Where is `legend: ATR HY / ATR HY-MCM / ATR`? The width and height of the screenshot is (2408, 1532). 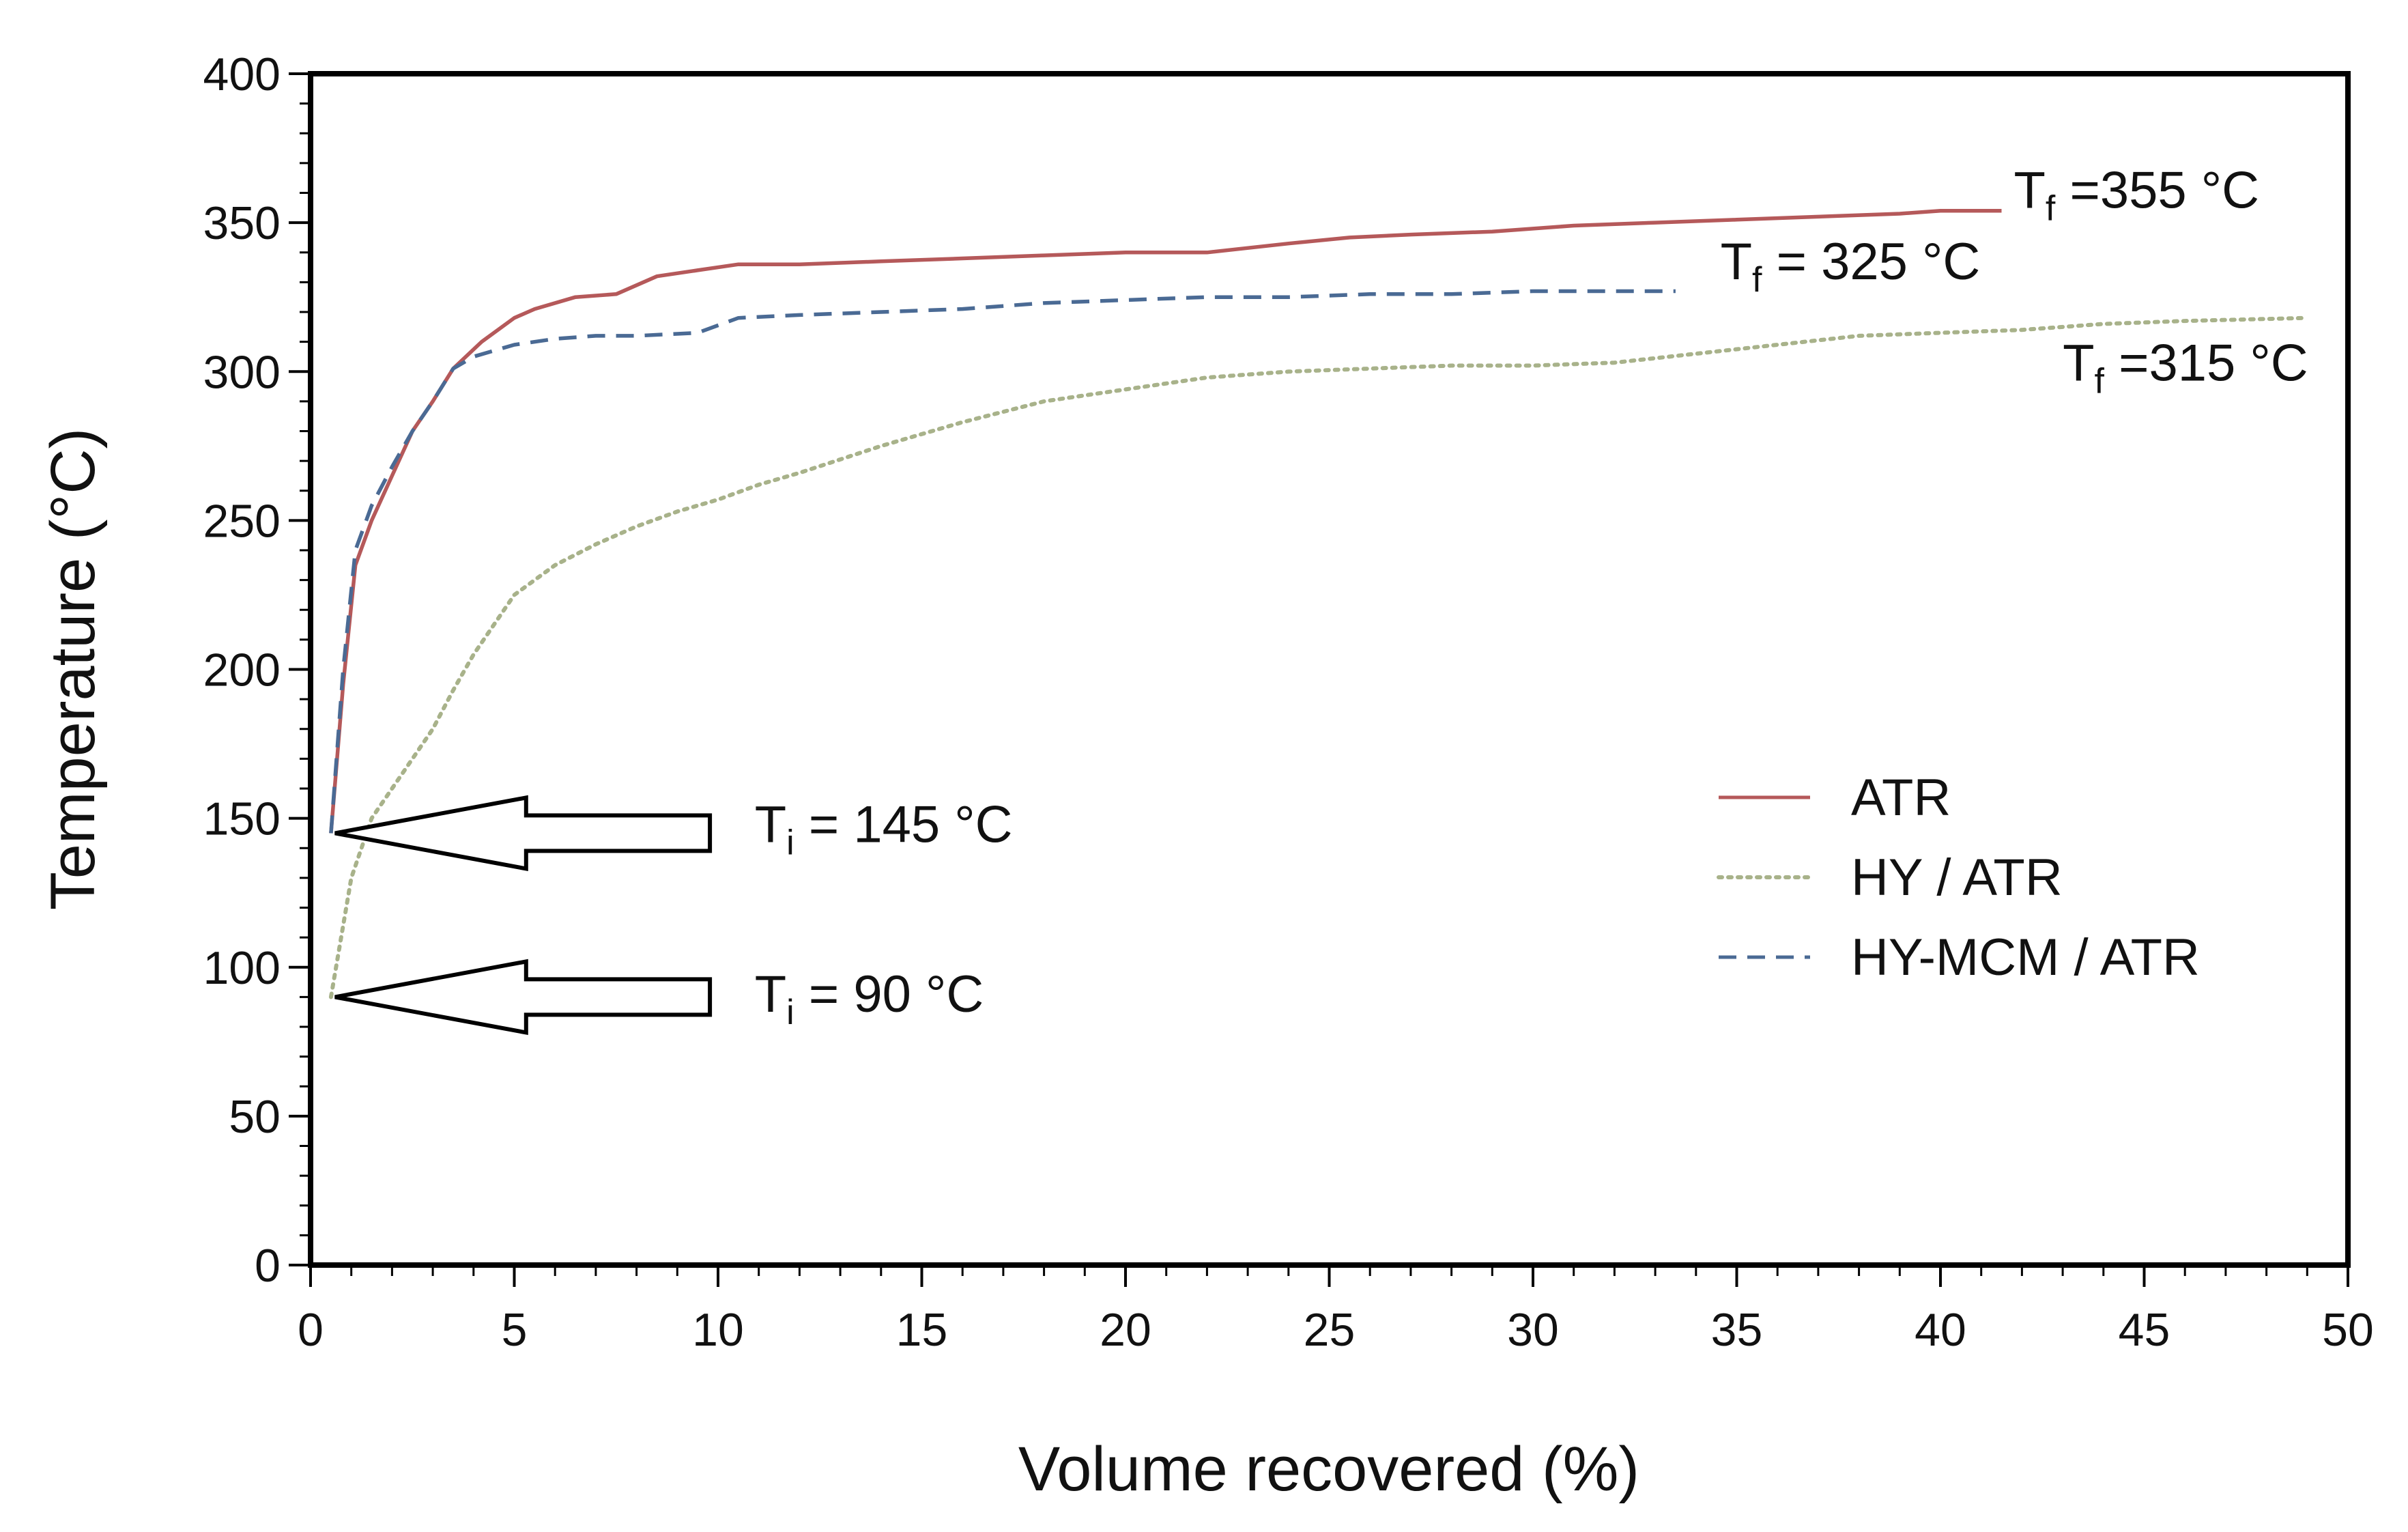 legend: ATR HY / ATR HY-MCM / ATR is located at coordinates (1958, 878).